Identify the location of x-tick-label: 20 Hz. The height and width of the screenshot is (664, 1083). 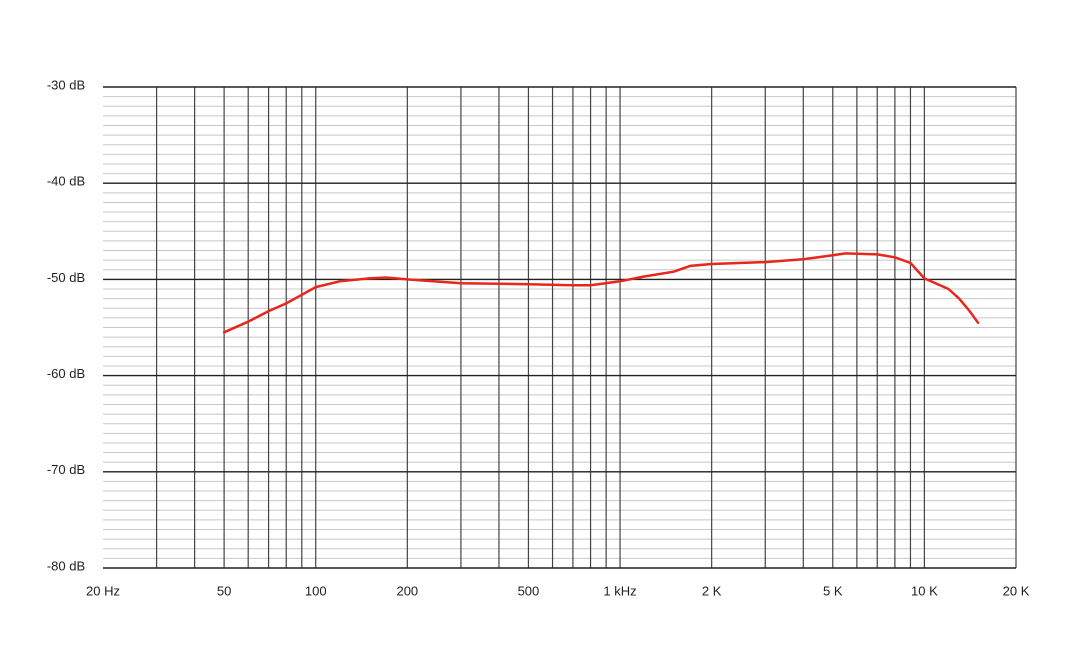
(103, 590).